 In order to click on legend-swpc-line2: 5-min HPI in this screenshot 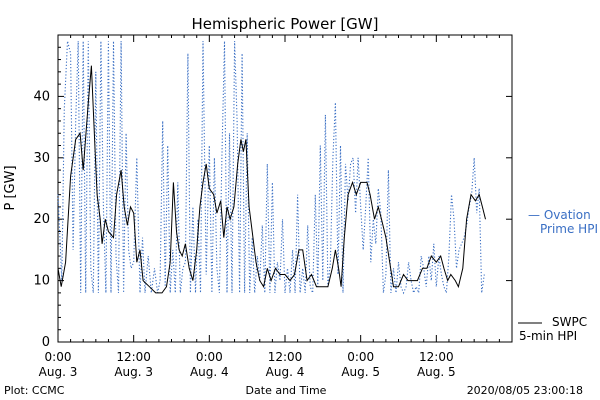, I will do `click(548, 336)`.